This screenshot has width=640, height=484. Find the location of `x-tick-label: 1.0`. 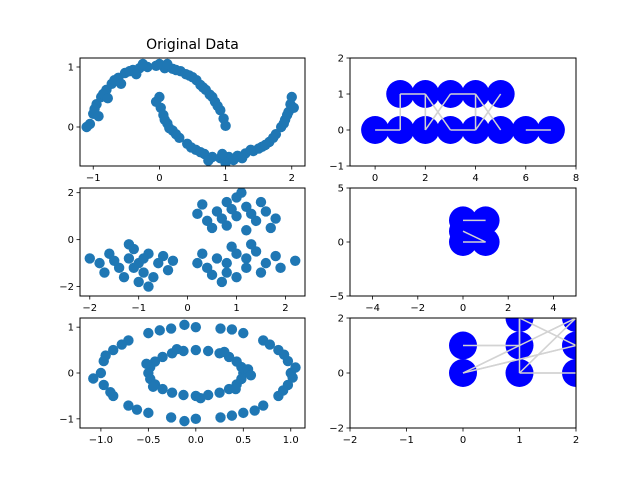

x-tick-label: 1.0 is located at coordinates (291, 440).